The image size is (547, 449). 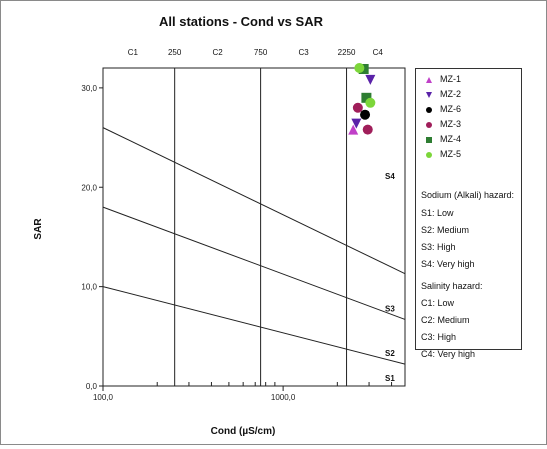 What do you see at coordinates (38, 229) in the screenshot?
I see `y-axis-label: SAR` at bounding box center [38, 229].